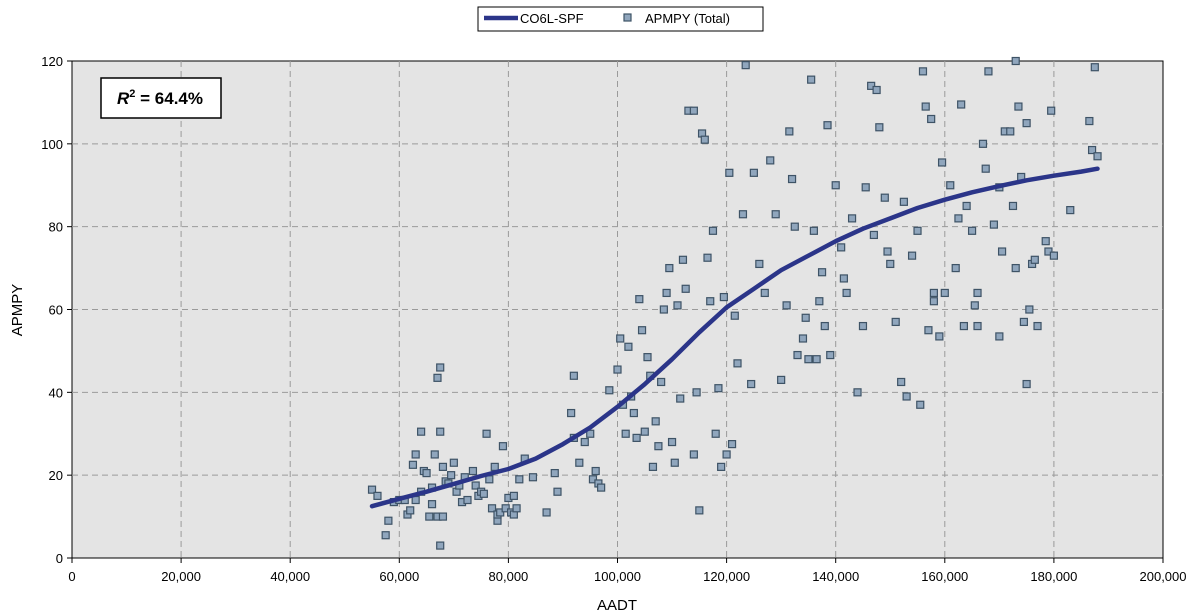 The image size is (1199, 616). What do you see at coordinates (71, 576) in the screenshot?
I see `x-tick-label: 0` at bounding box center [71, 576].